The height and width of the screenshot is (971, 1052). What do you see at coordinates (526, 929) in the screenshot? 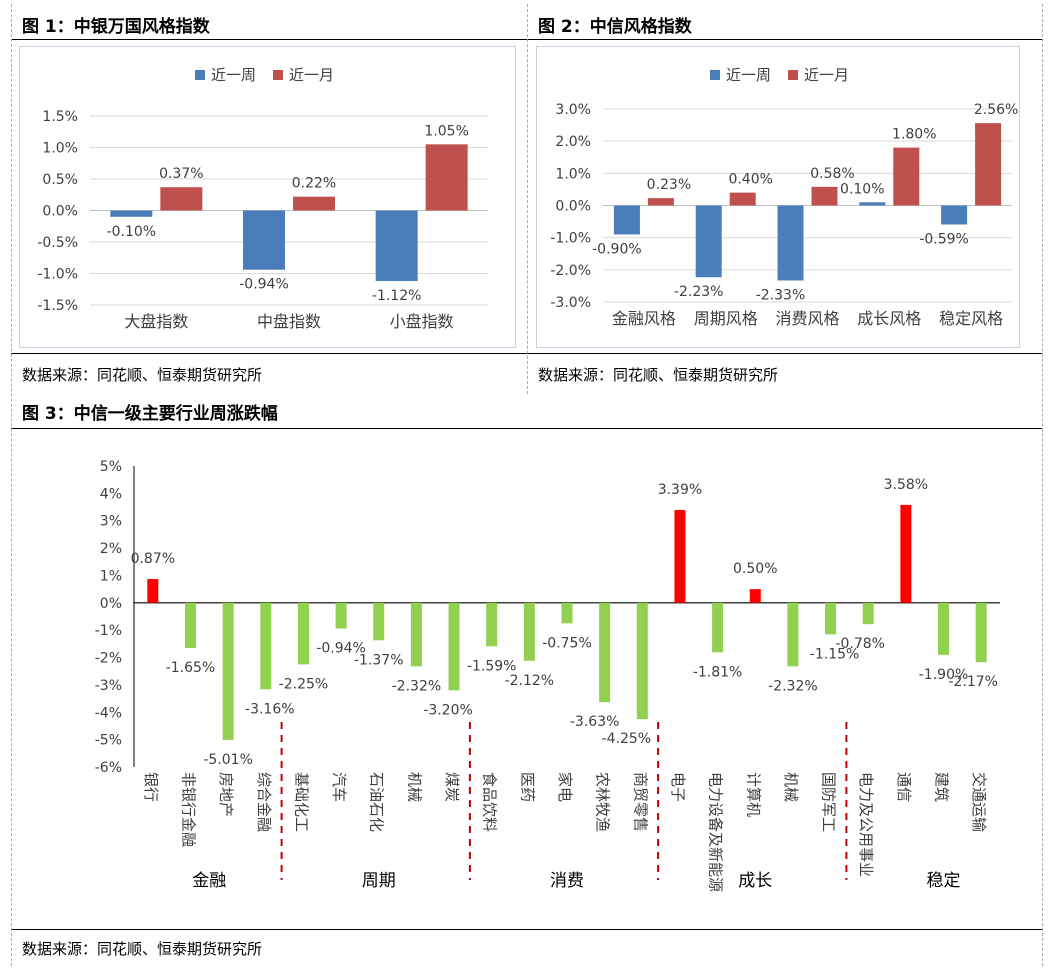
I see `fig3-bottom-rule` at bounding box center [526, 929].